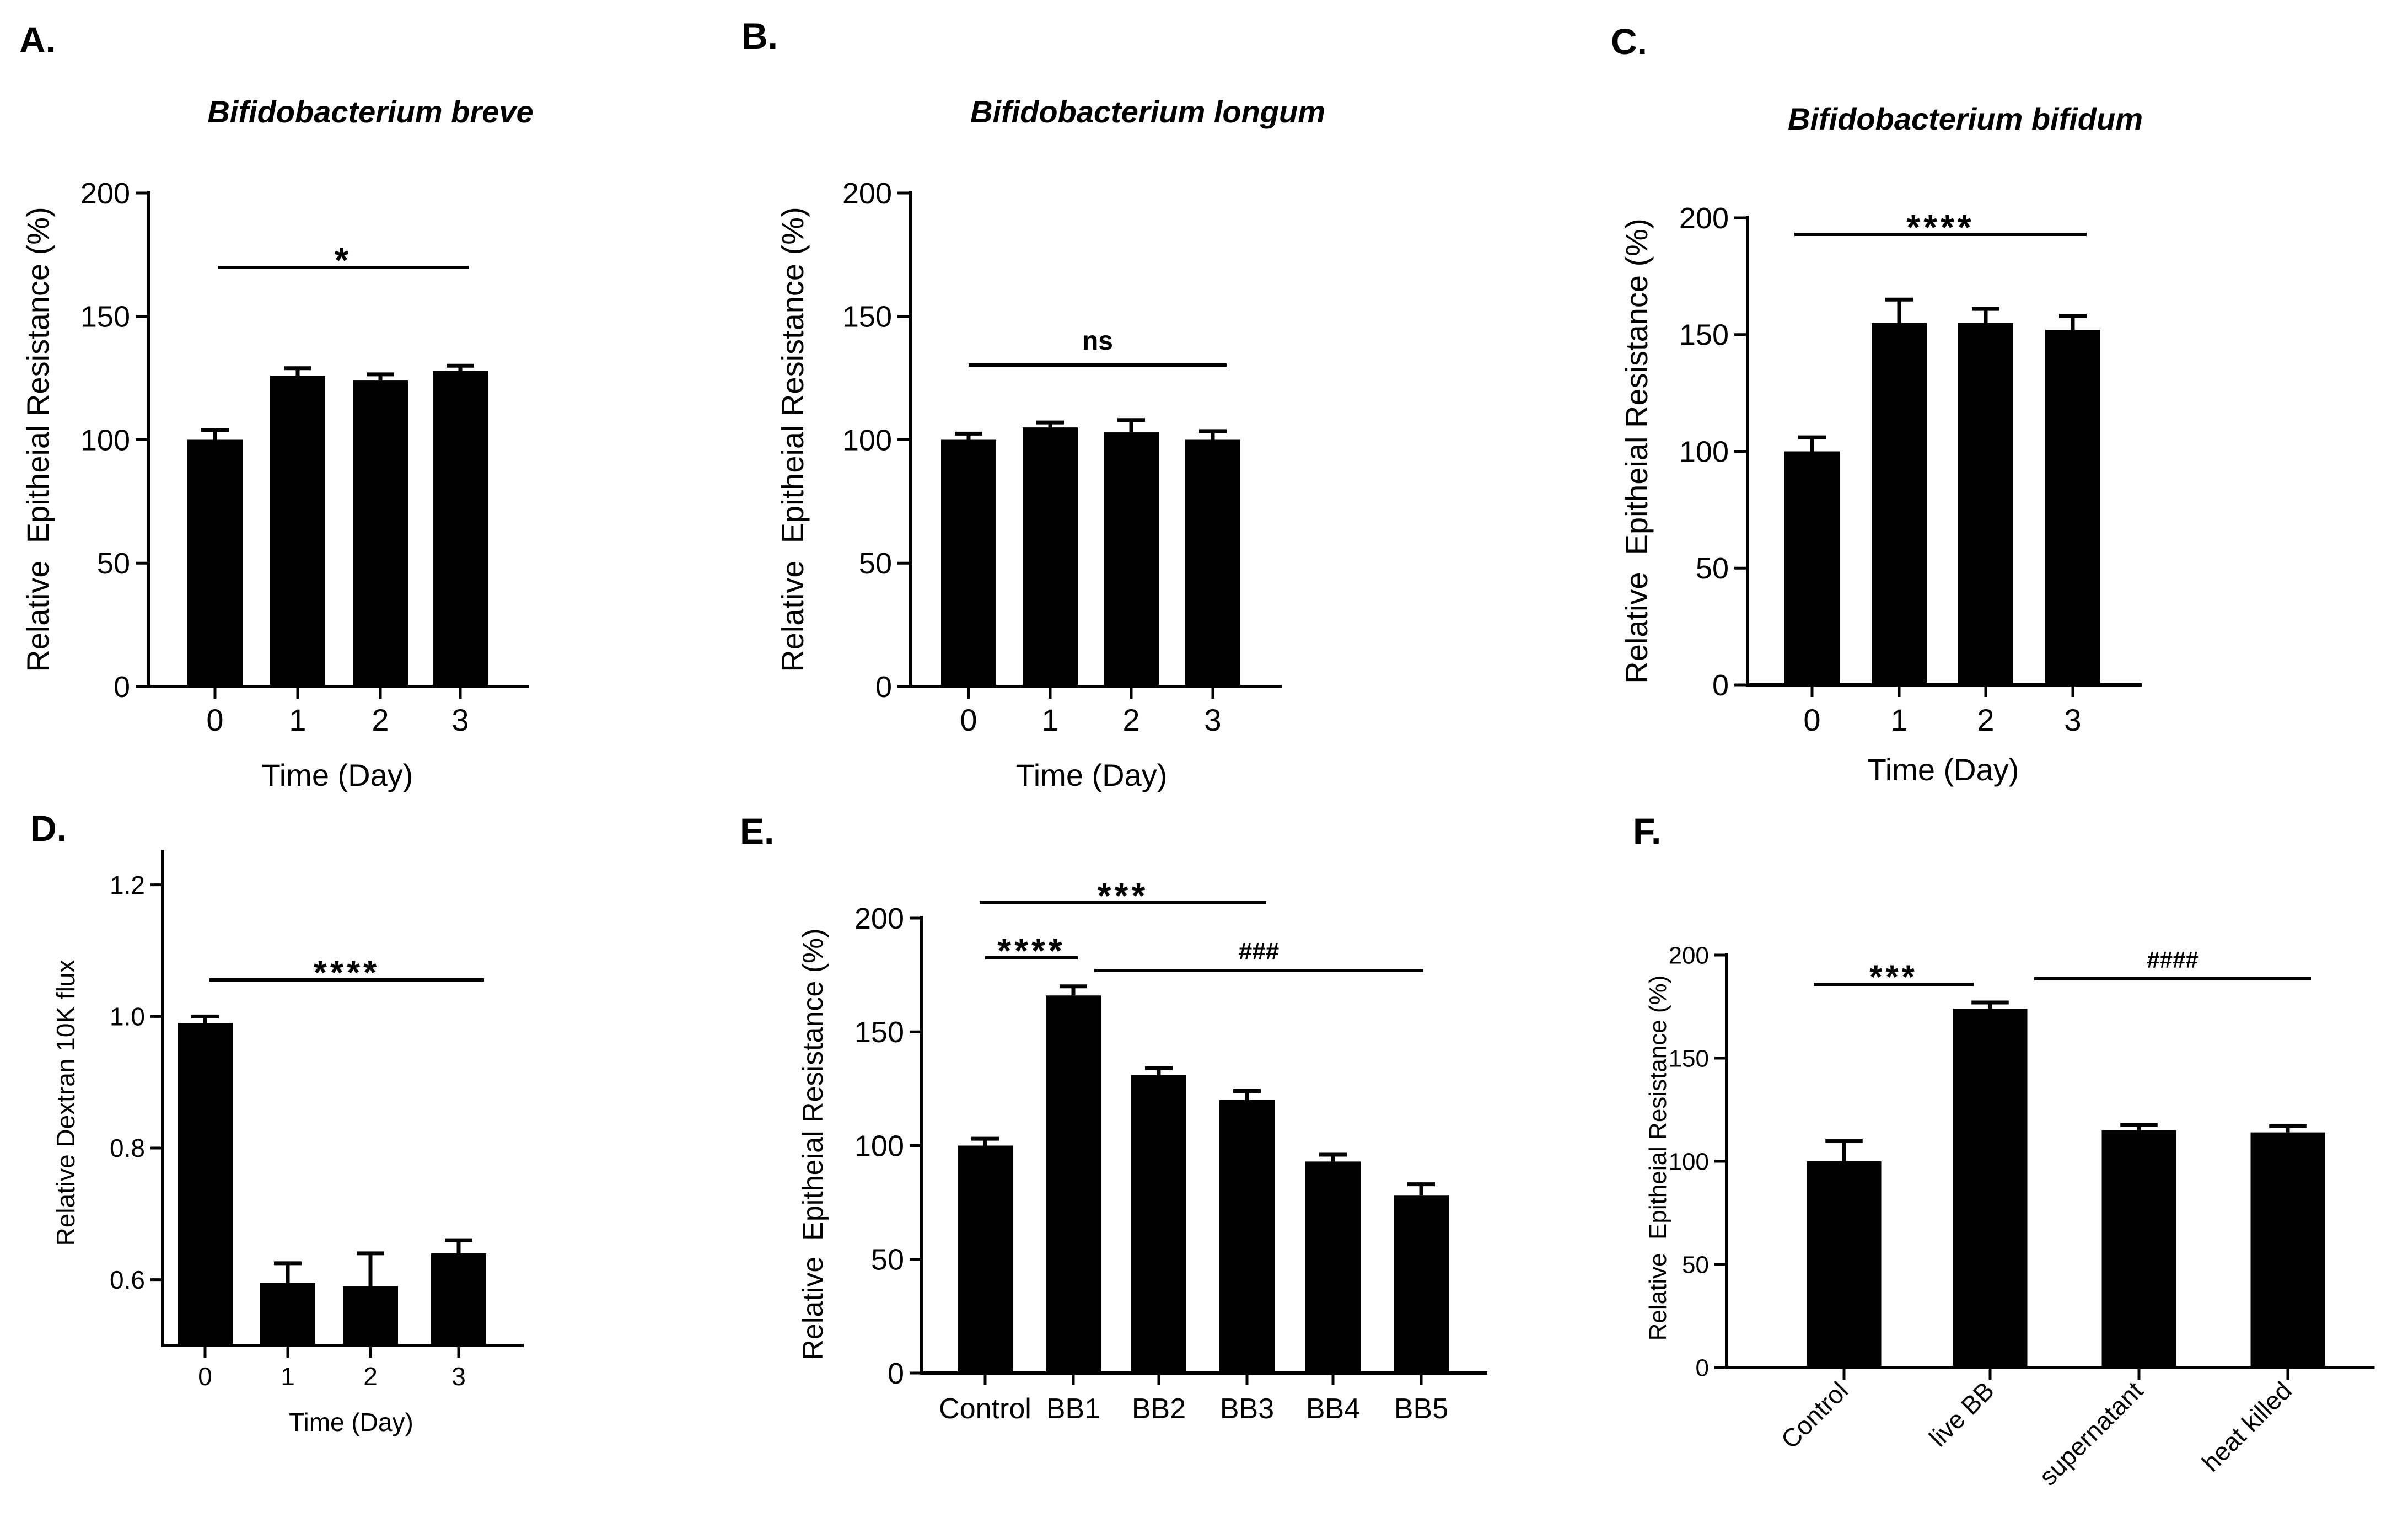 The image size is (2408, 1528). Describe the element at coordinates (879, 1032) in the screenshot. I see `y-tick-label-e-3: 150` at that location.